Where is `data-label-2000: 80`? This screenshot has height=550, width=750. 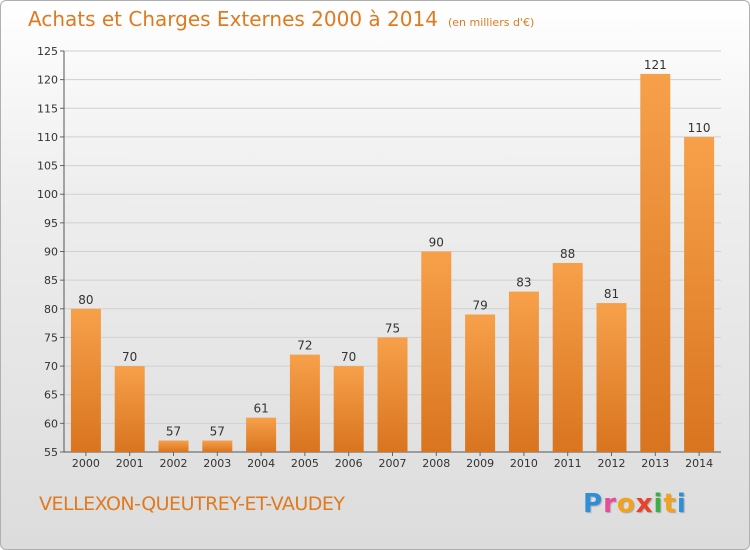 data-label-2000: 80 is located at coordinates (85, 300).